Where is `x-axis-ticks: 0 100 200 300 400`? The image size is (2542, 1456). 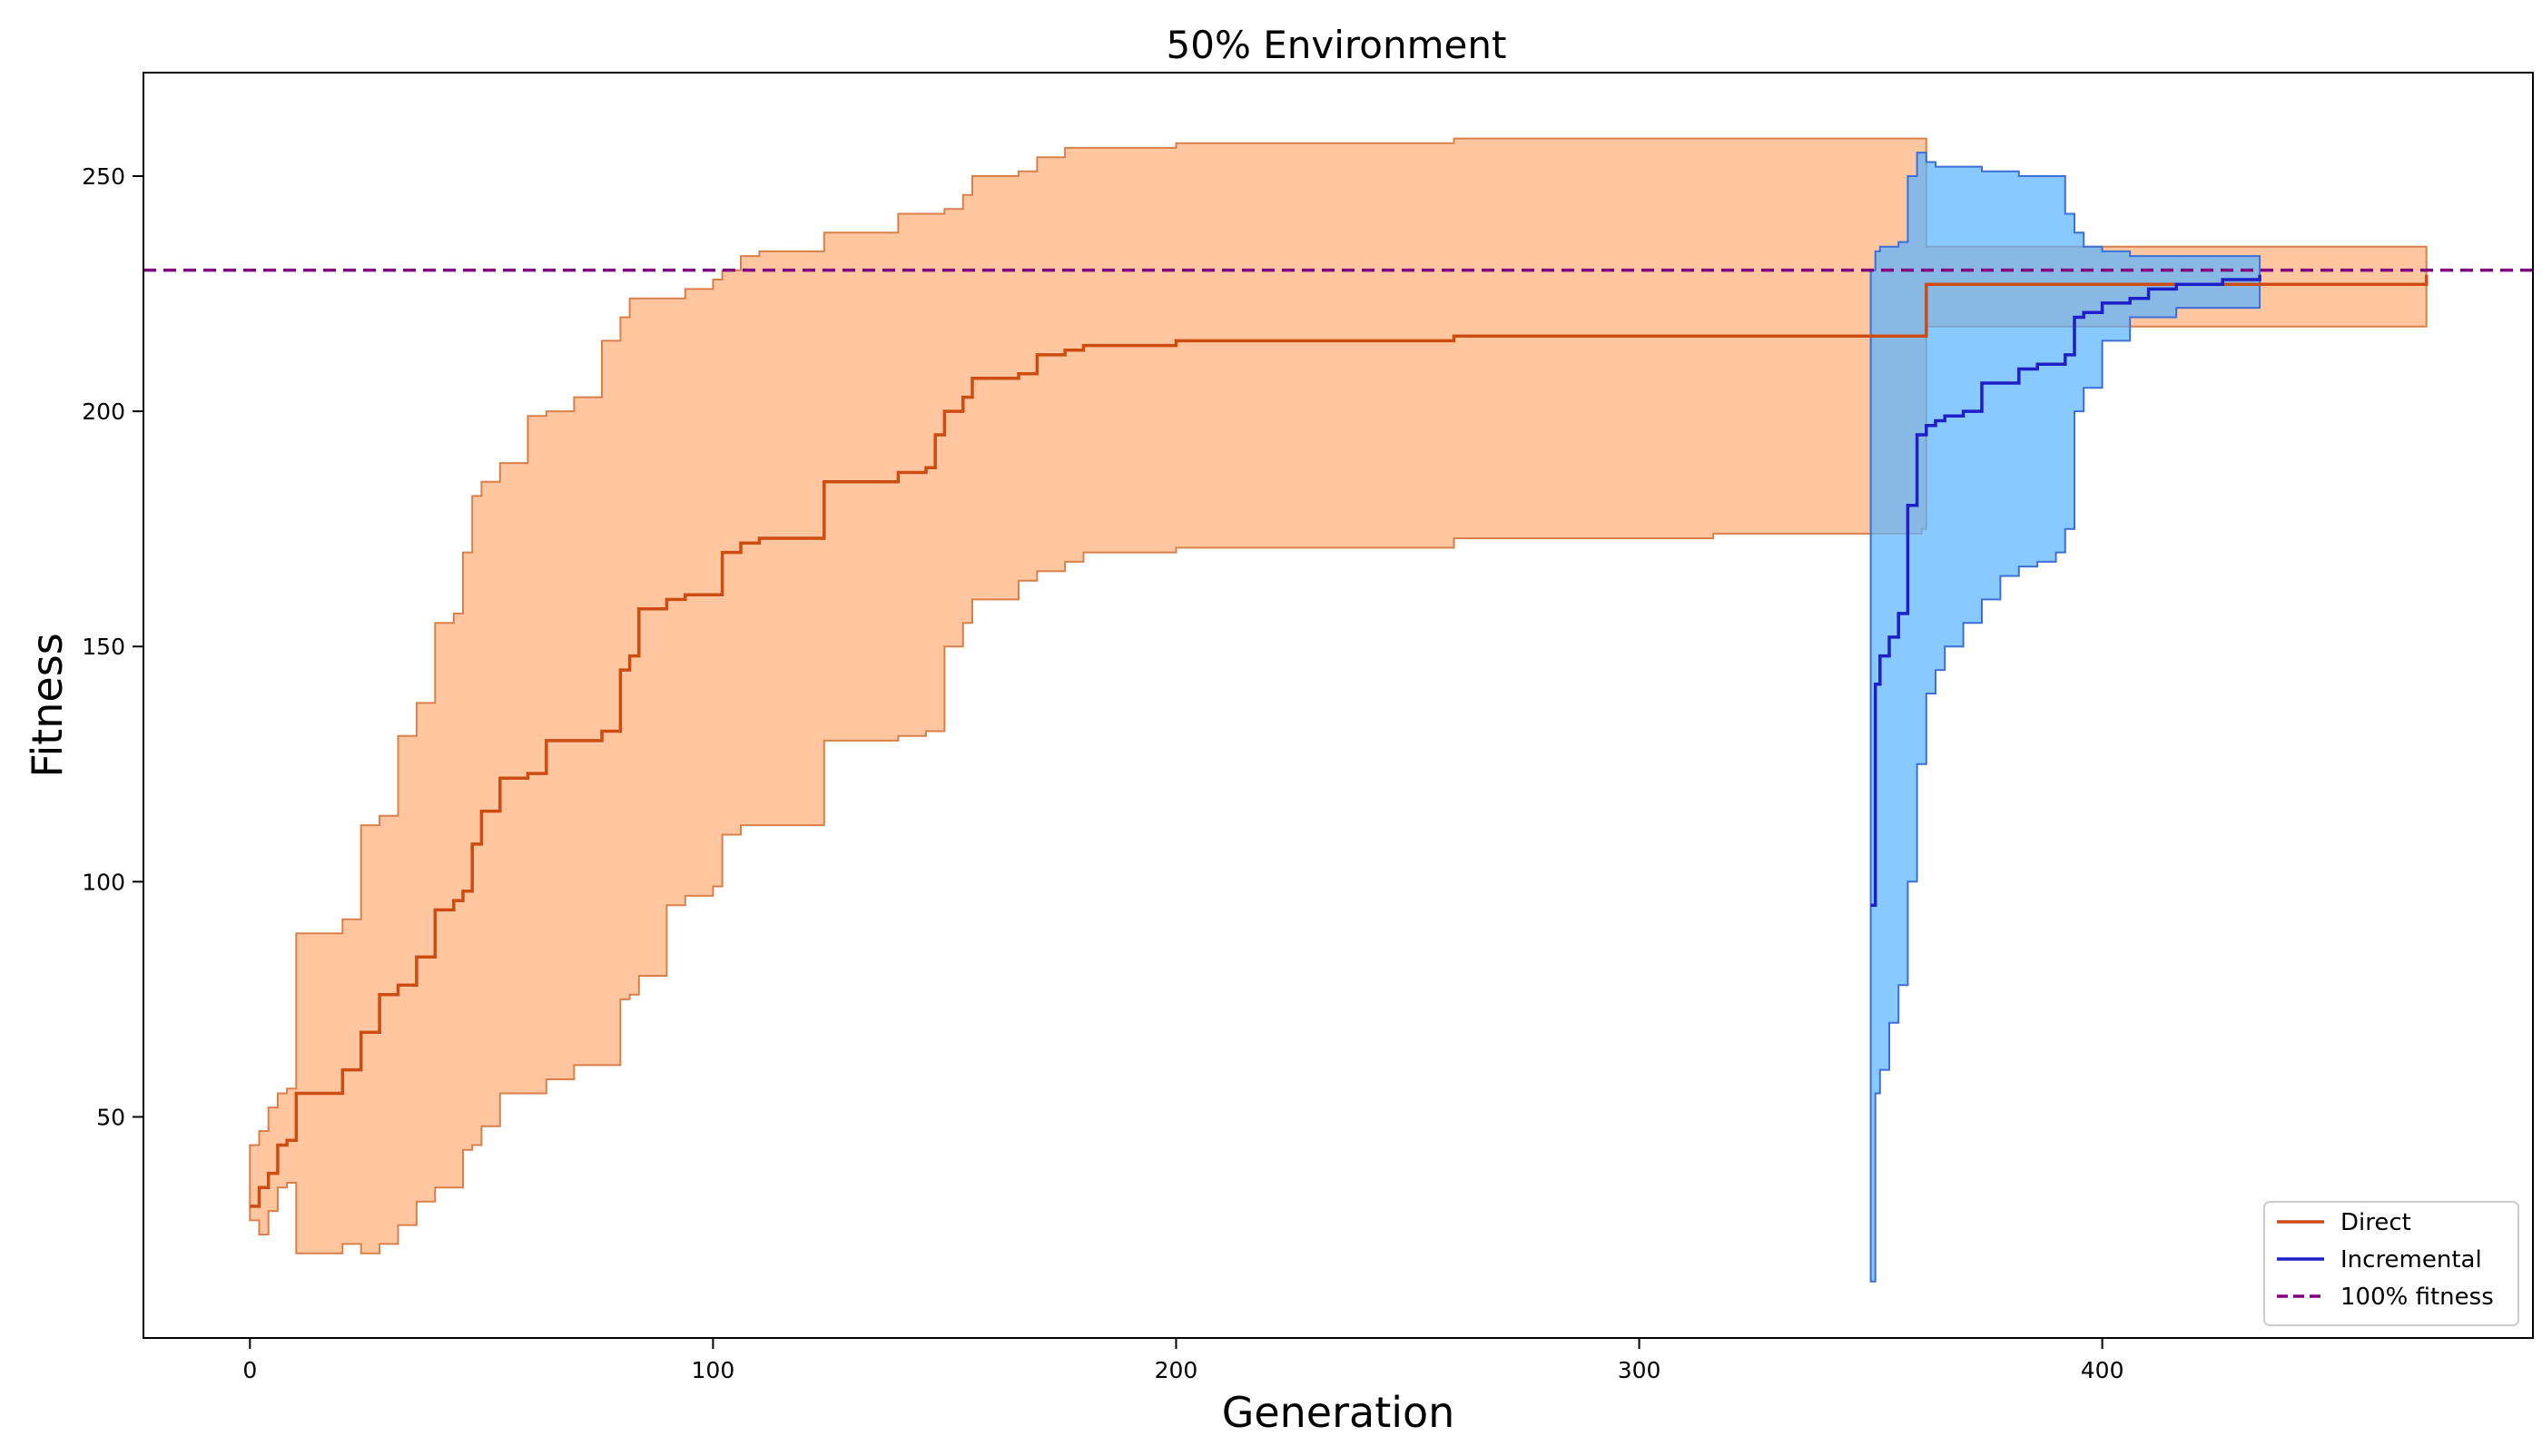
x-axis-ticks: 0 100 200 300 400 is located at coordinates (1182, 1360).